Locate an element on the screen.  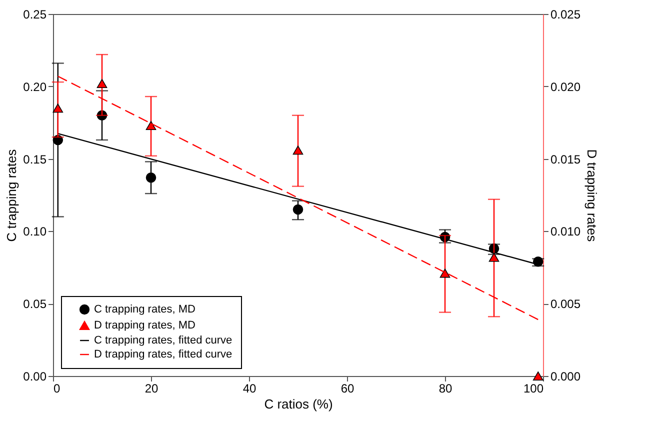
legend-label: D trapping rates, fitted curve is located at coordinates (163, 354).